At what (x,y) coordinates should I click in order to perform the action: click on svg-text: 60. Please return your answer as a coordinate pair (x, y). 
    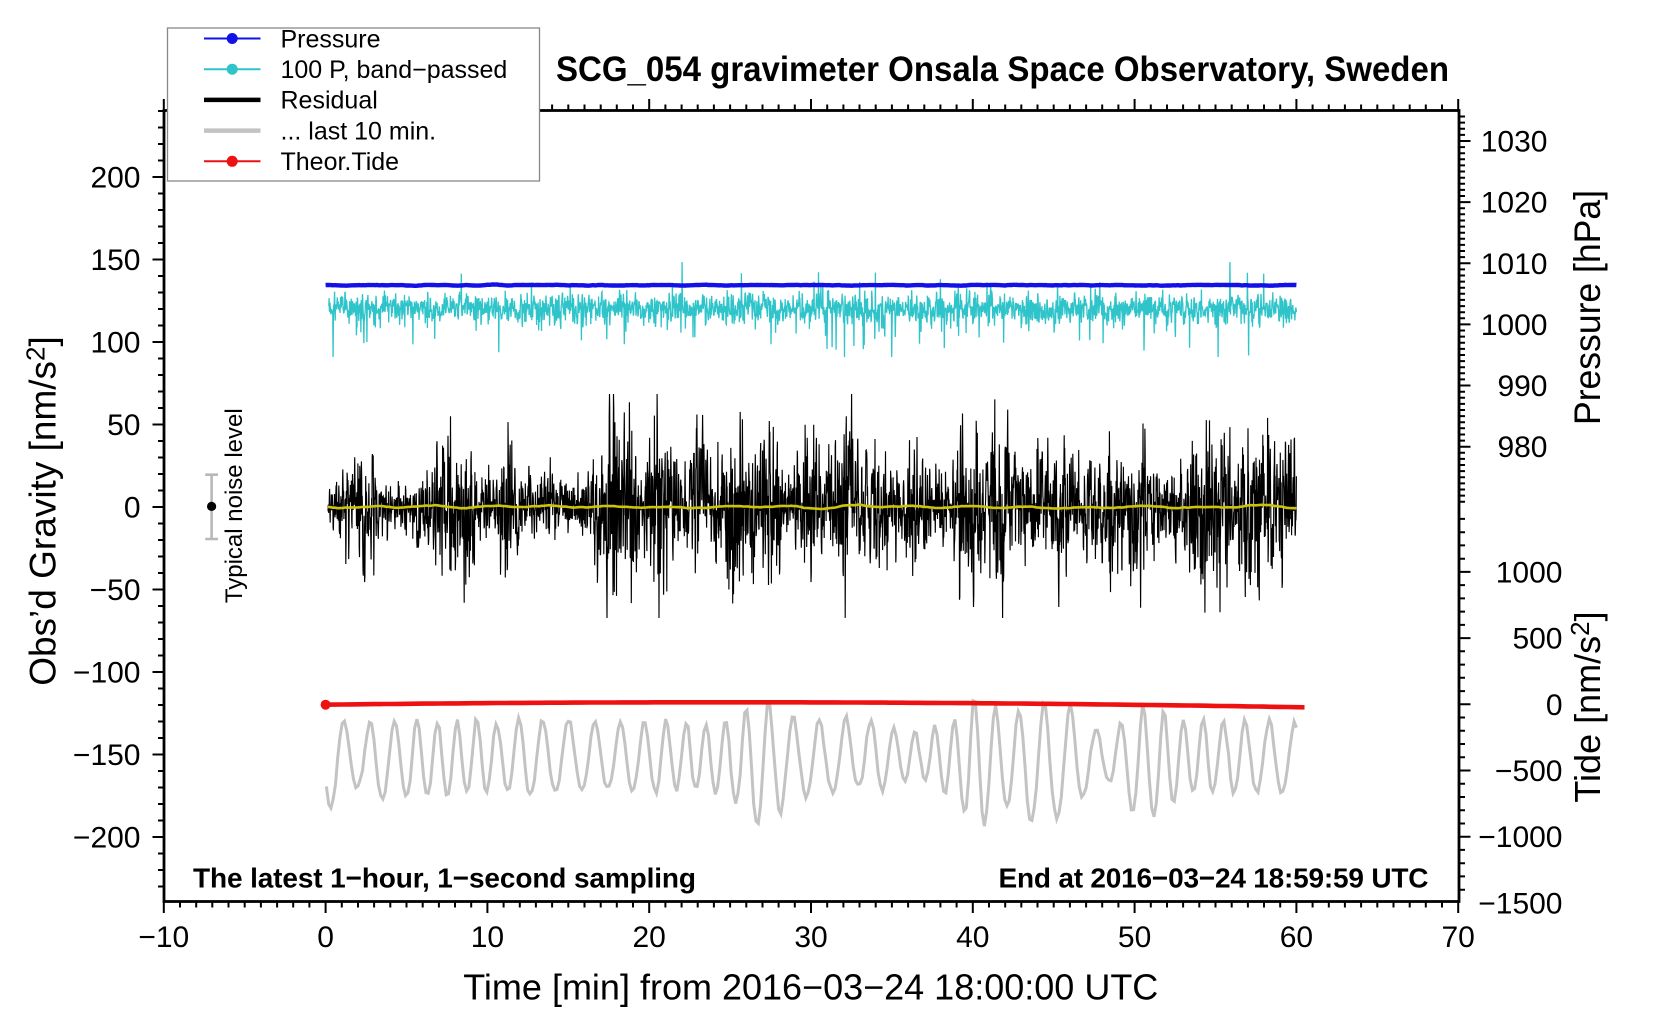
    Looking at the image, I should click on (1296, 937).